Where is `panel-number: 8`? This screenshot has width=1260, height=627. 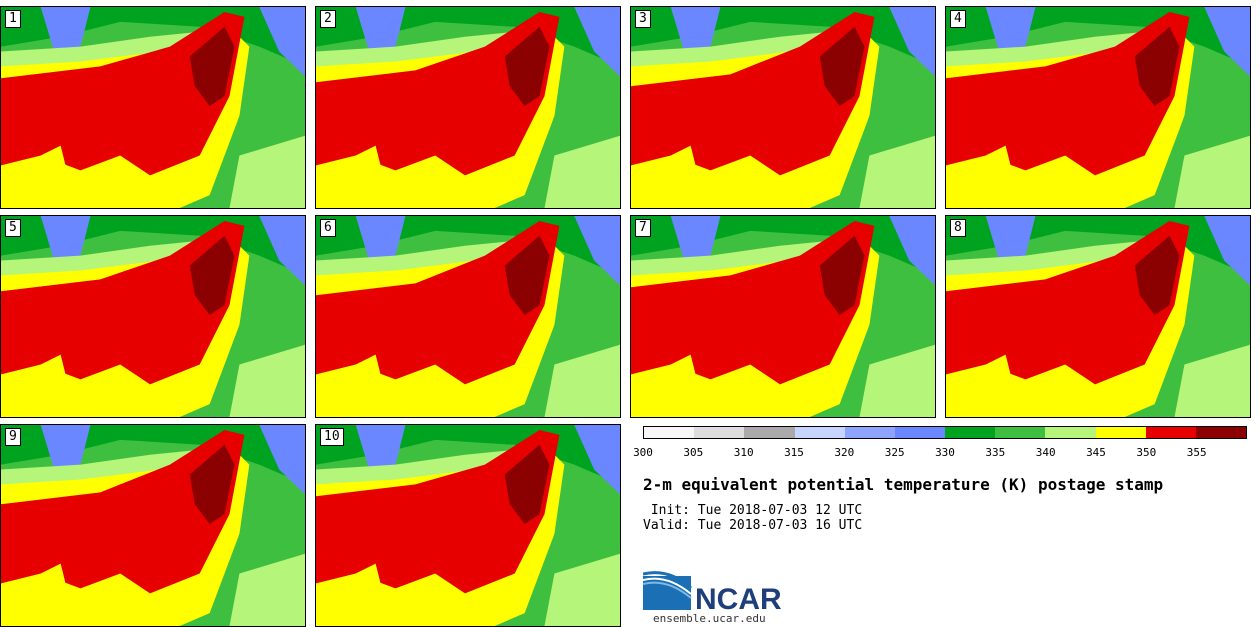
panel-number: 8 is located at coordinates (958, 228).